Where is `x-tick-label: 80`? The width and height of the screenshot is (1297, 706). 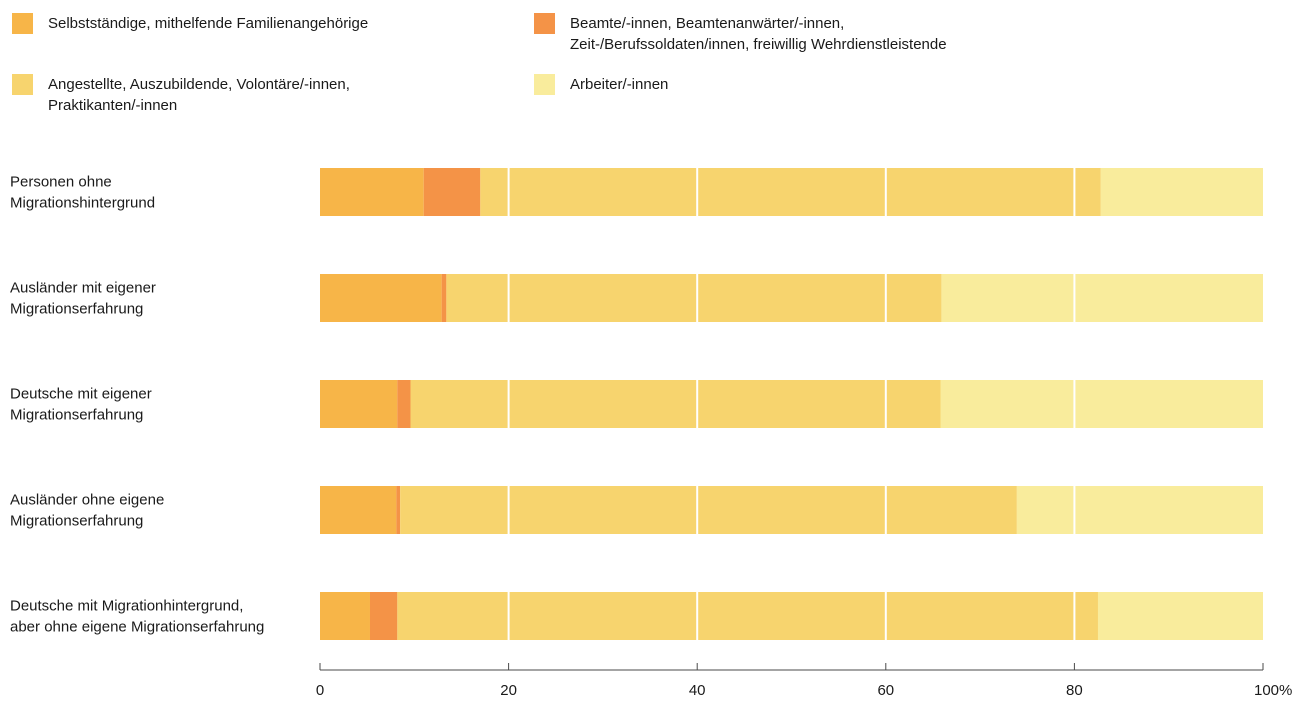
x-tick-label: 80 is located at coordinates (1074, 690).